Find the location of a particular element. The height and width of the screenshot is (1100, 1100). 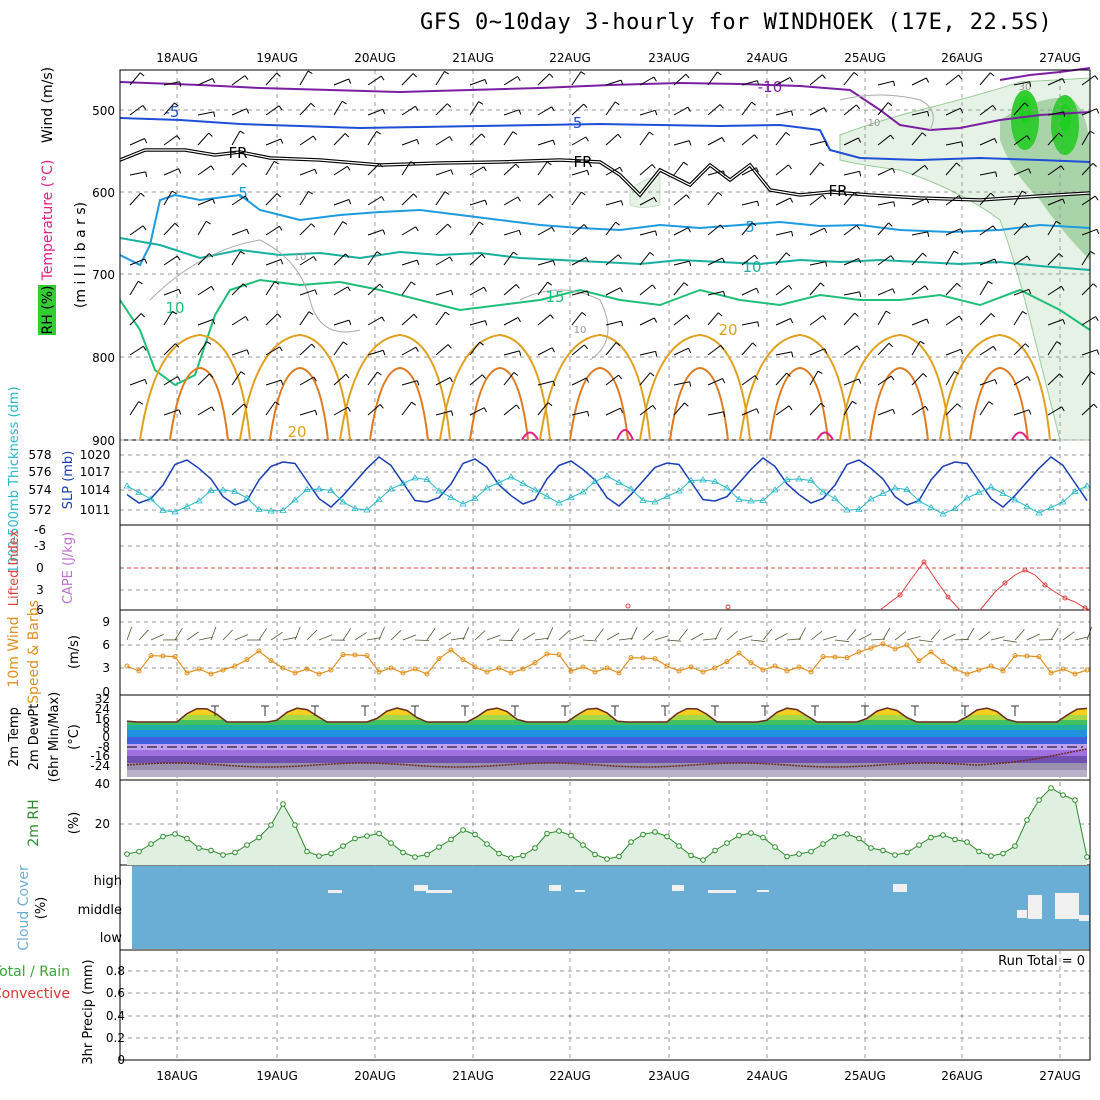

contour-label: 10 is located at coordinates (174, 308).